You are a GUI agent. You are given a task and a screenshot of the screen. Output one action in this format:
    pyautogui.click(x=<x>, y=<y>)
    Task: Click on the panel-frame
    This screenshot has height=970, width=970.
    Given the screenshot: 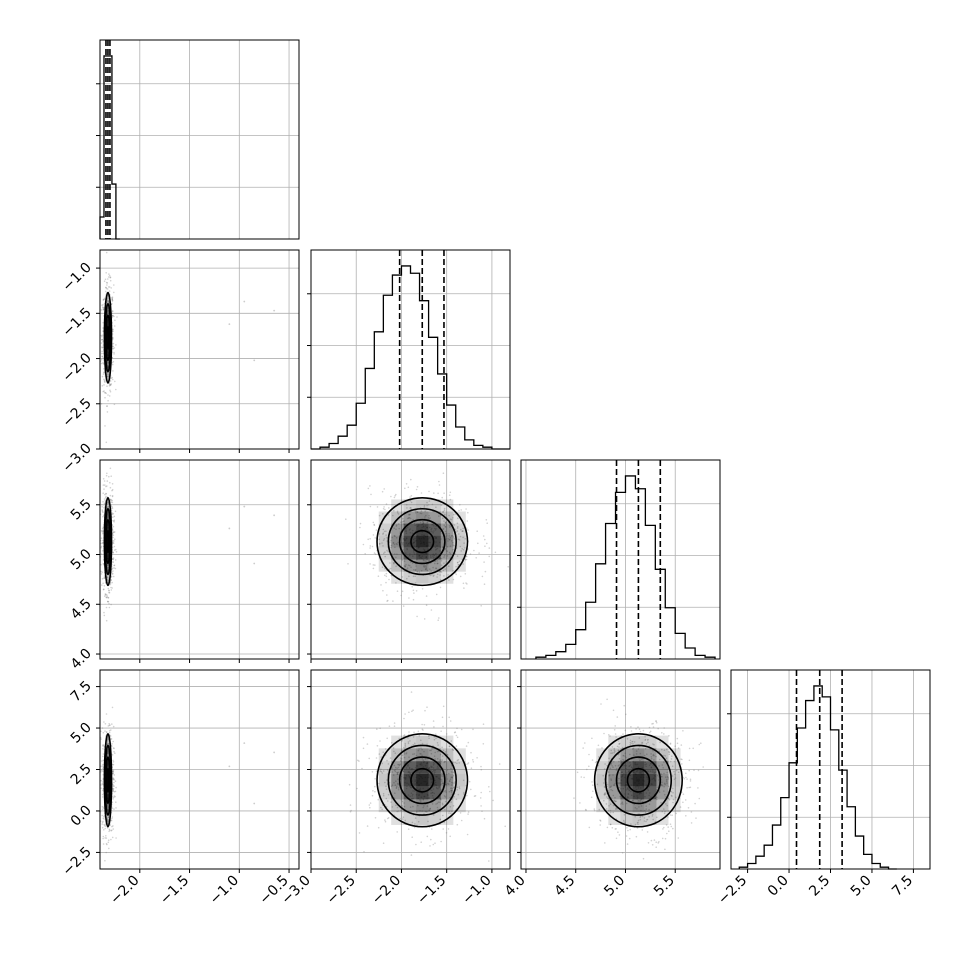 What is the action you would take?
    pyautogui.click(x=199, y=559)
    